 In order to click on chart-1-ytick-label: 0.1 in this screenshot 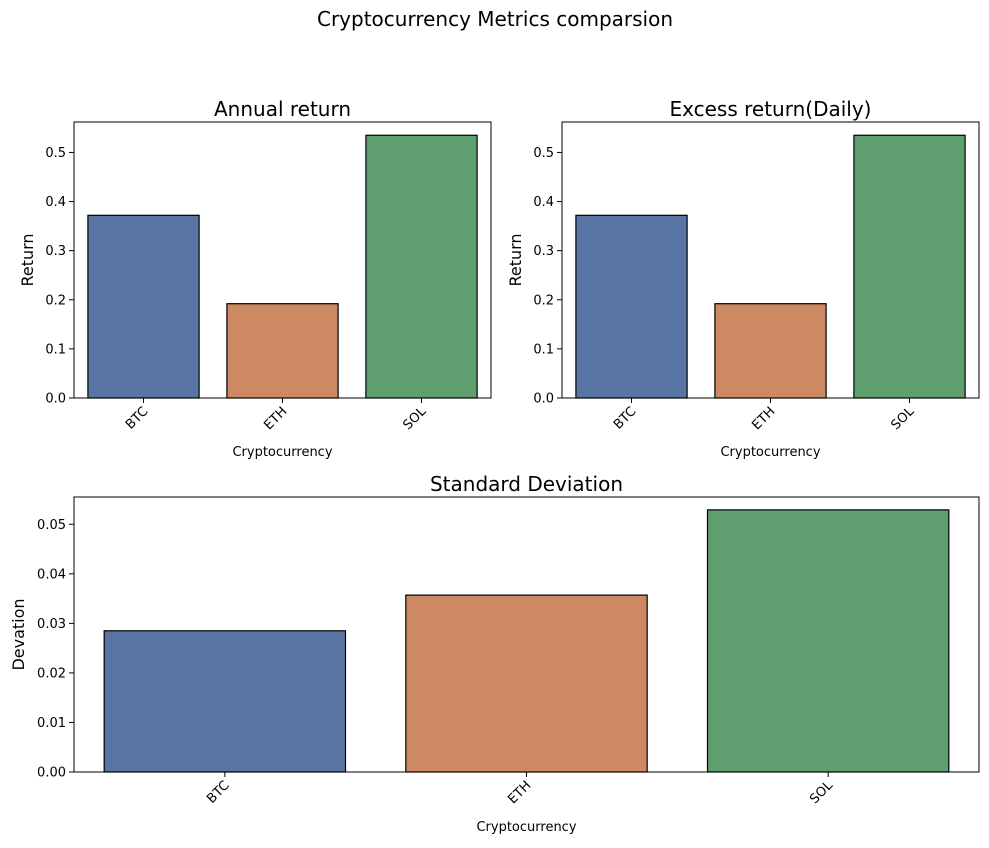, I will do `click(543, 349)`.